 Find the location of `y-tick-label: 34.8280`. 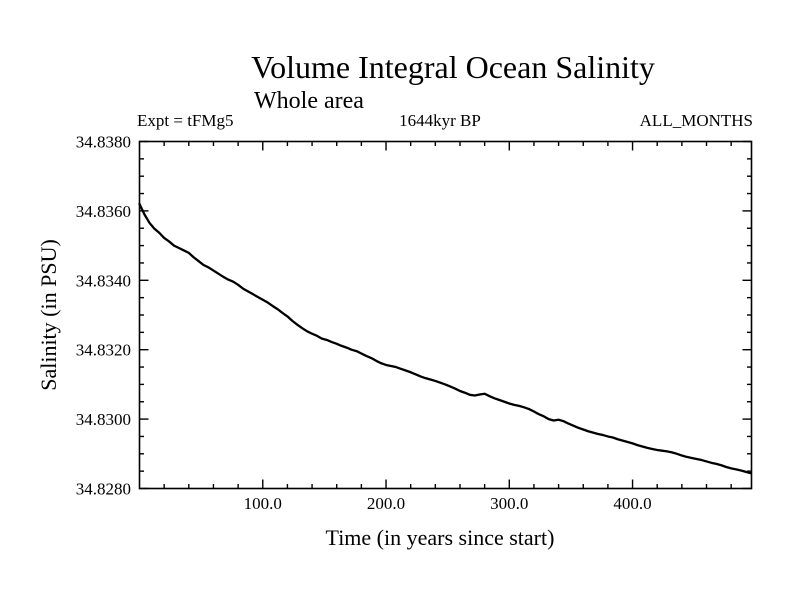

y-tick-label: 34.8280 is located at coordinates (103, 489).